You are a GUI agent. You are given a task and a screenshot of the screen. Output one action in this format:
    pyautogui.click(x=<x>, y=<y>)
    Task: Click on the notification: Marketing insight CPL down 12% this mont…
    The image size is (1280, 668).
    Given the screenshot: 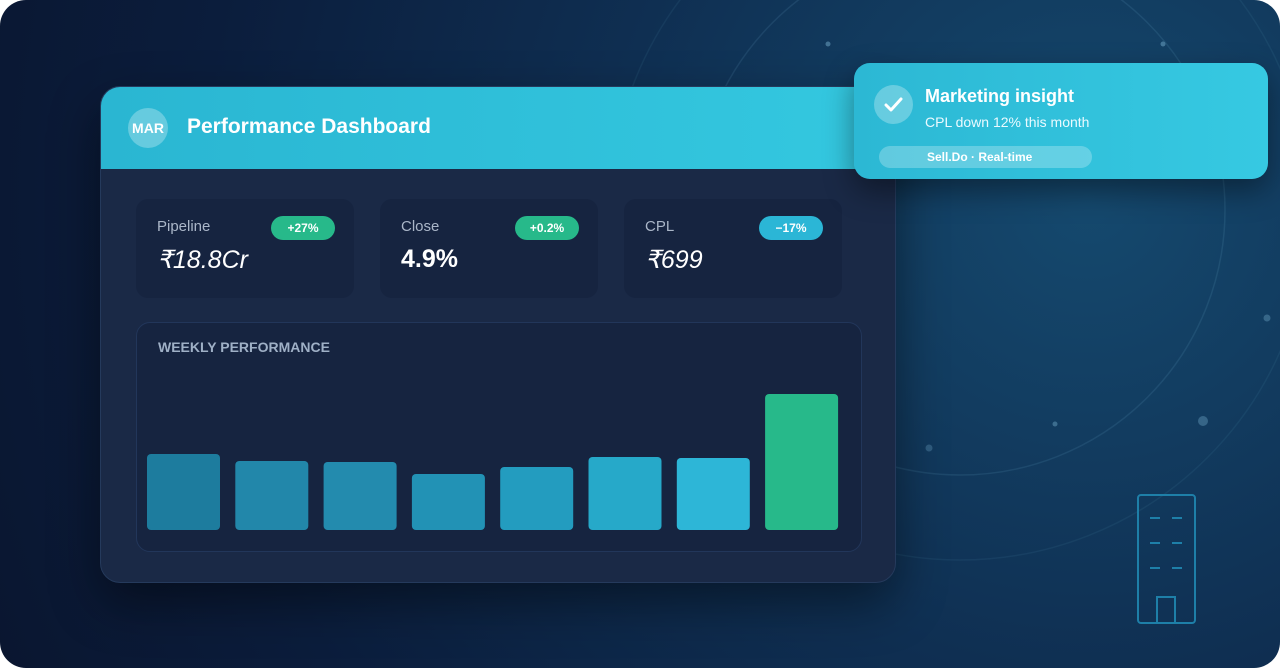 What is the action you would take?
    pyautogui.click(x=1061, y=121)
    